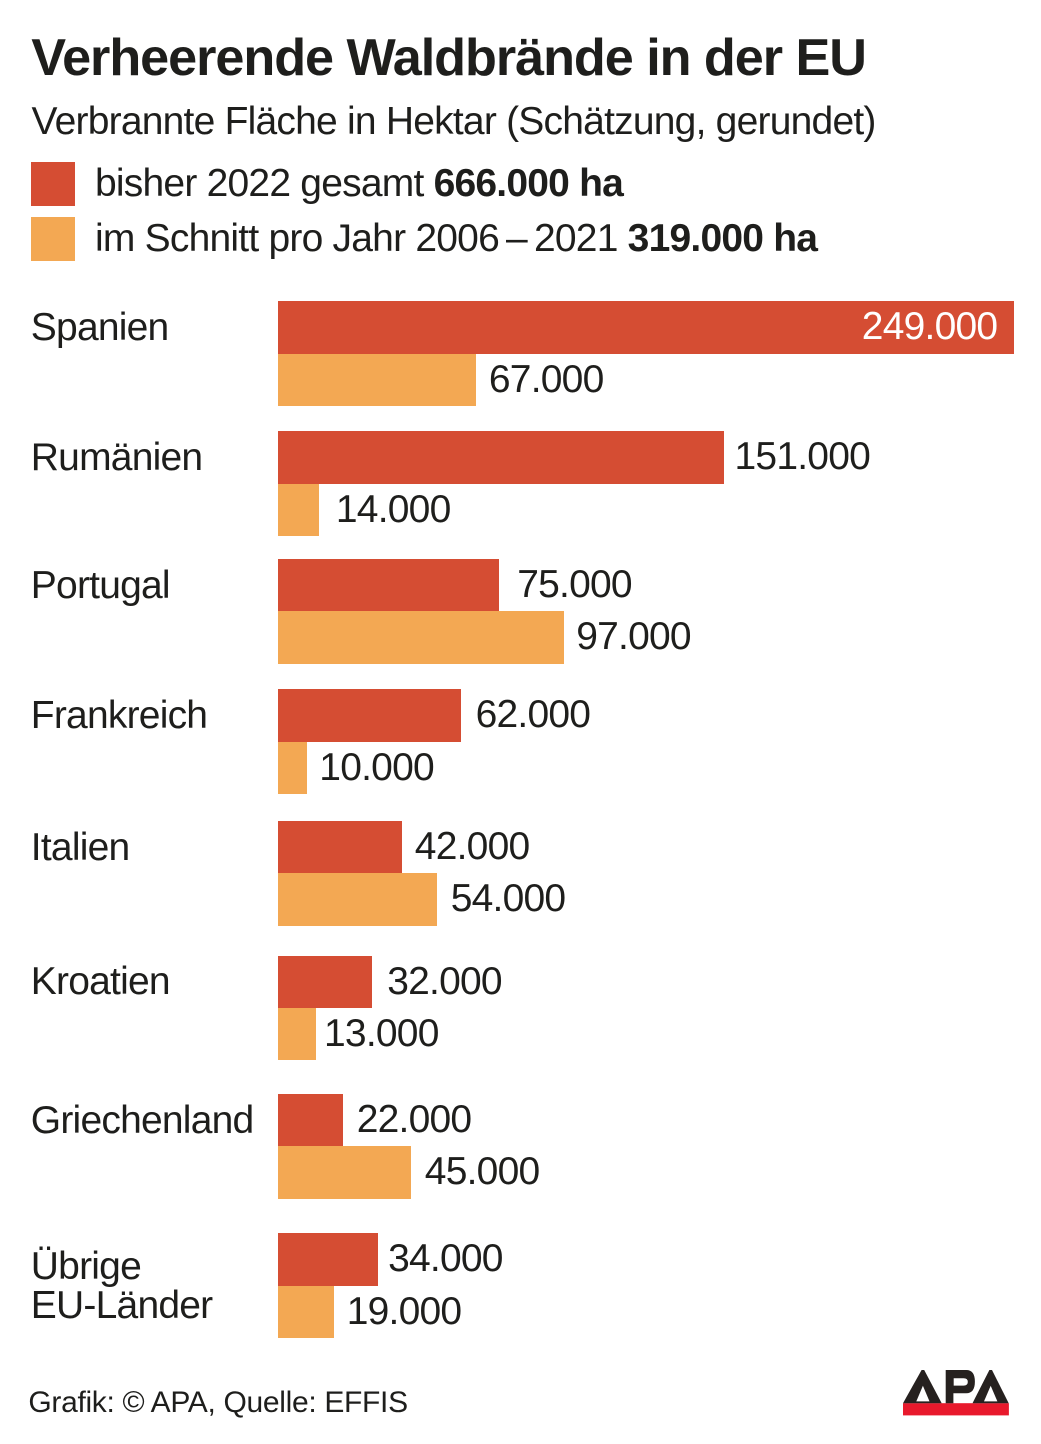 This screenshot has height=1444, width=1041. What do you see at coordinates (421, 637) in the screenshot?
I see `bar-average-Portugal` at bounding box center [421, 637].